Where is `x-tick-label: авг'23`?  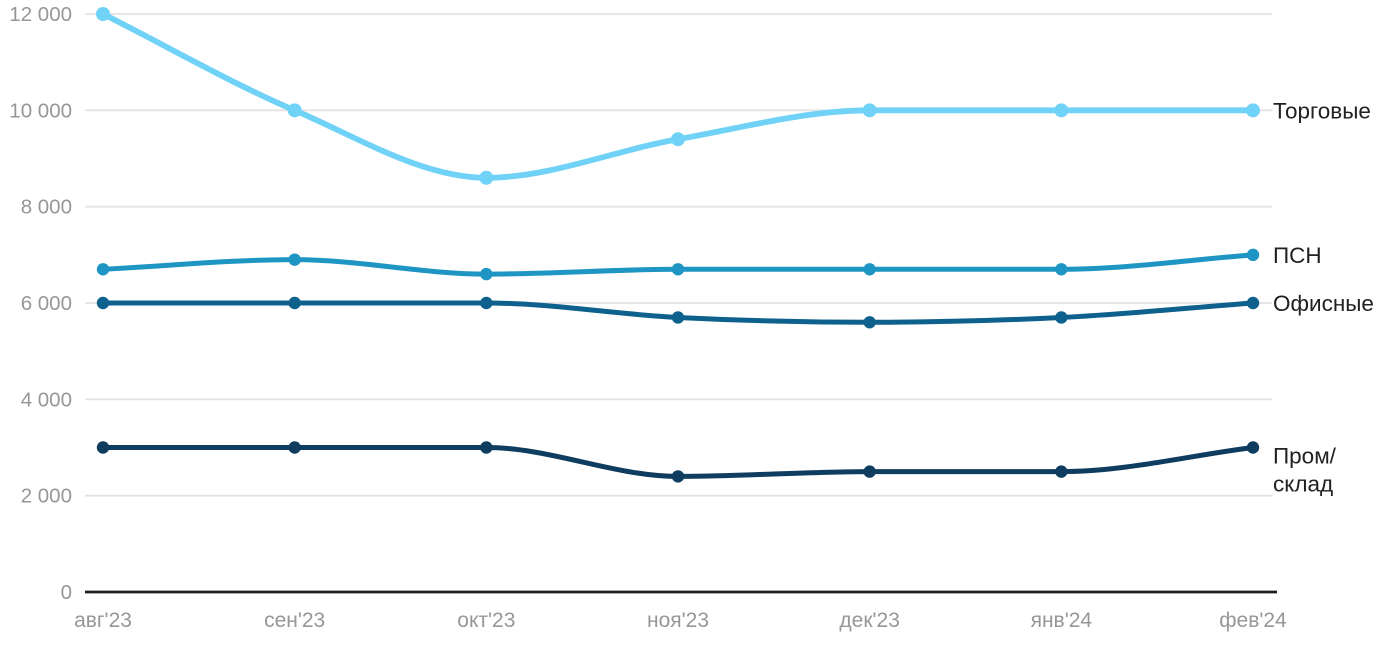 x-tick-label: авг'23 is located at coordinates (103, 620).